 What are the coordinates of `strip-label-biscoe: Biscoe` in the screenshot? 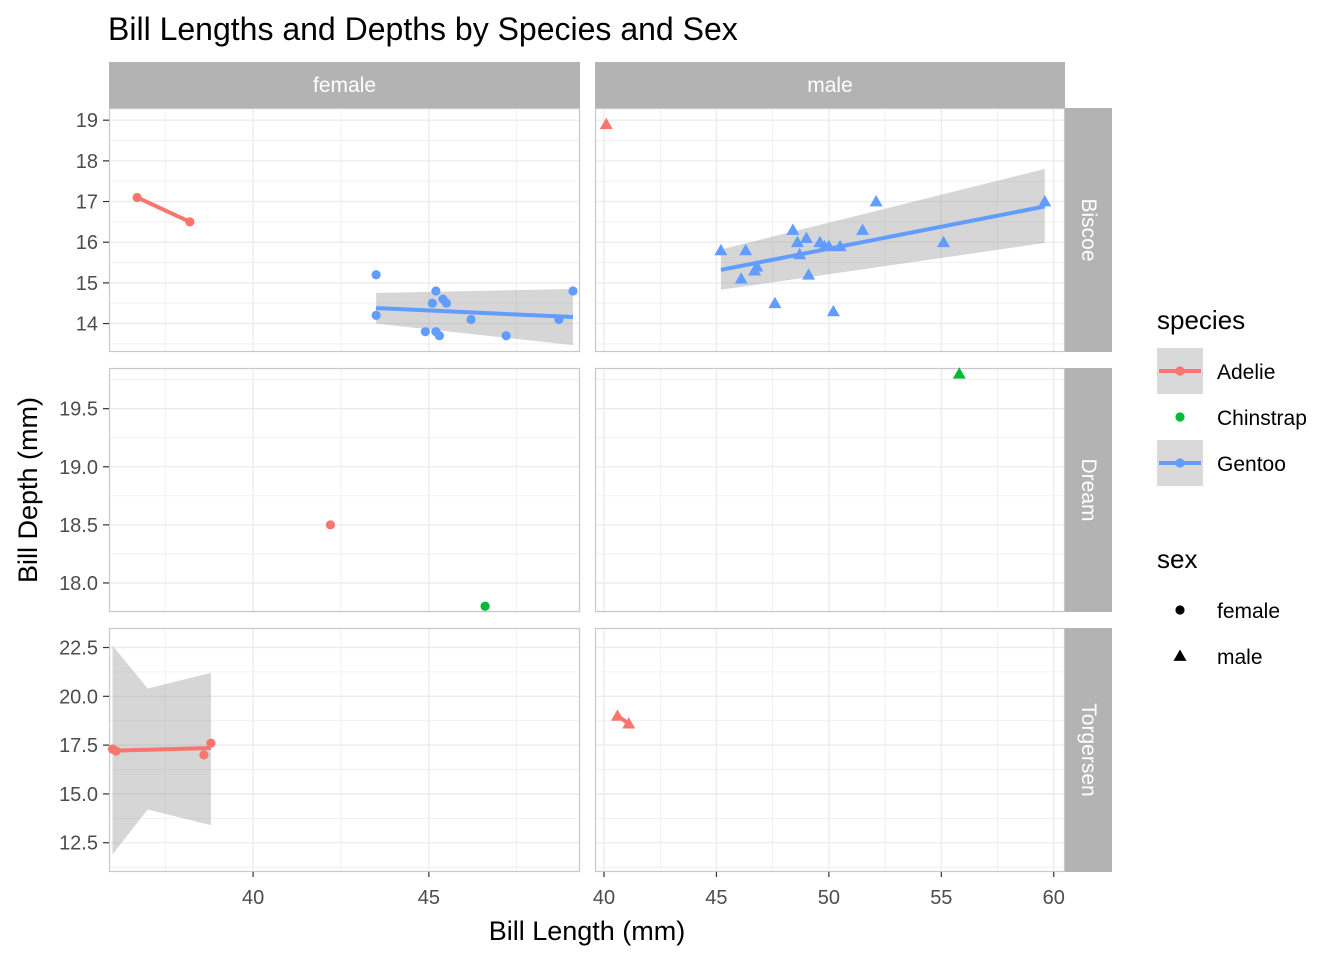 It's located at (1088, 229).